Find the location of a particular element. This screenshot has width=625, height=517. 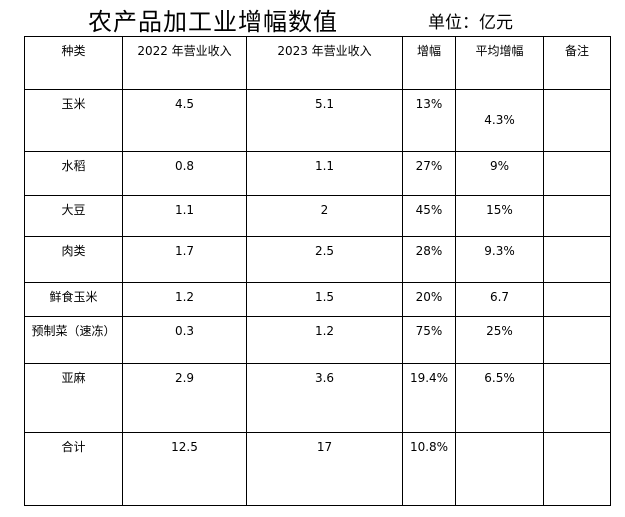

table-cell: 大豆 is located at coordinates (73, 216).